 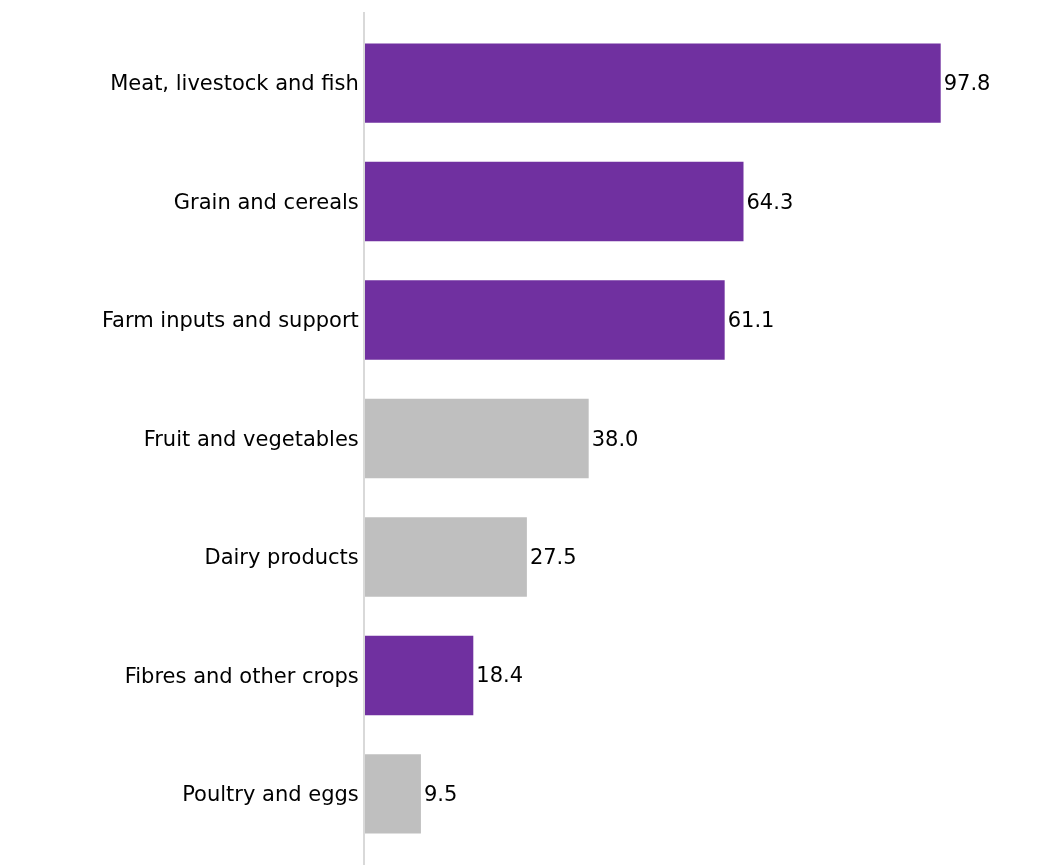 What do you see at coordinates (500, 675) in the screenshot?
I see `data-label: 18.4` at bounding box center [500, 675].